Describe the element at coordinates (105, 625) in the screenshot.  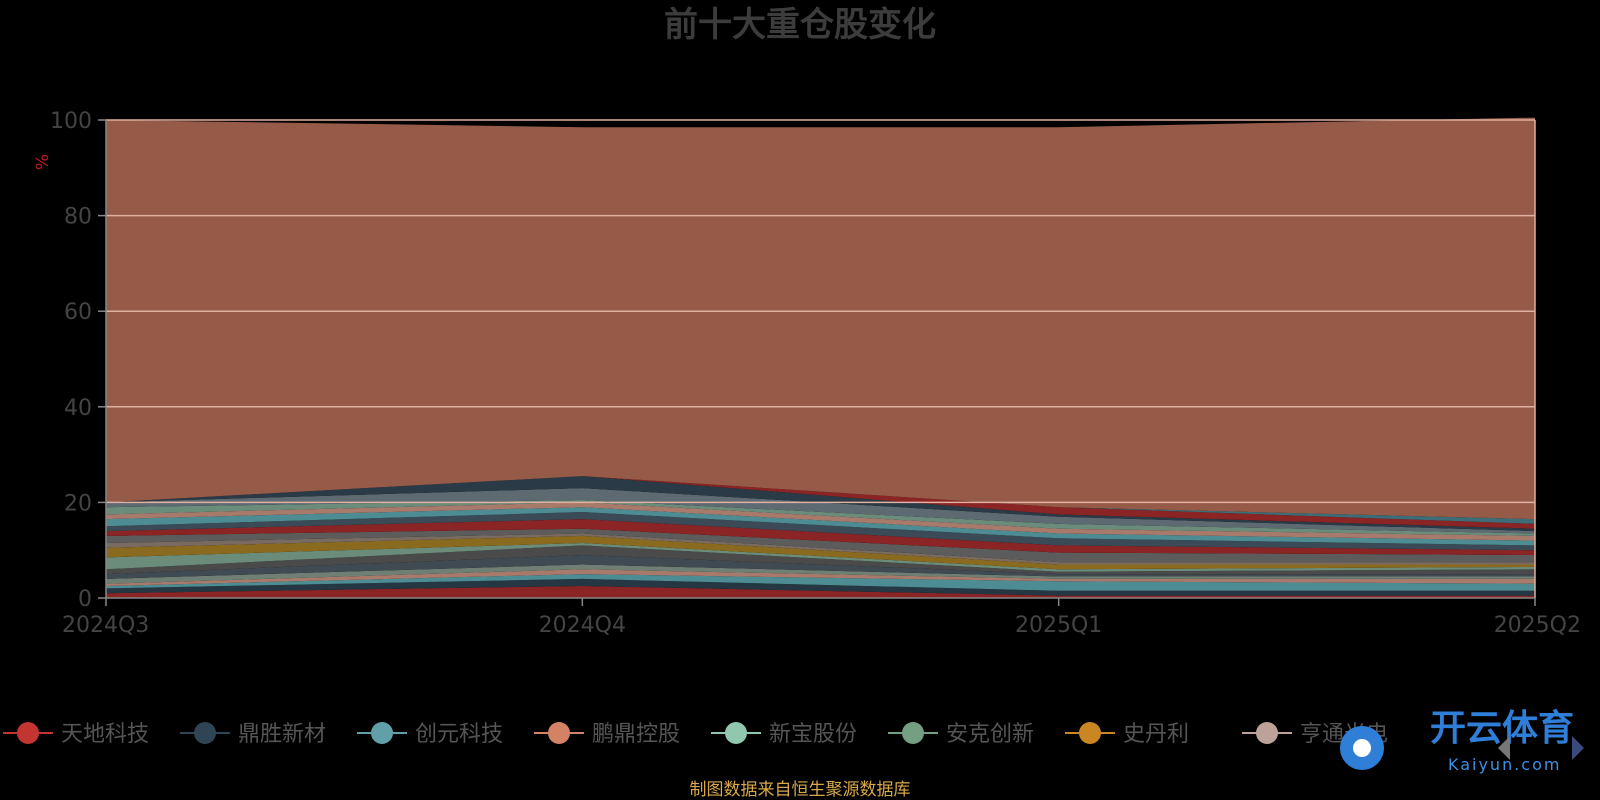
I see `x-tick-label-0: 2024Q3` at that location.